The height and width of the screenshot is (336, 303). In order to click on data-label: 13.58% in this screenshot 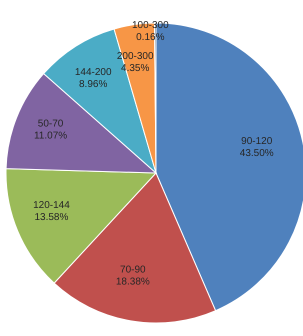, I will do `click(51, 217)`.